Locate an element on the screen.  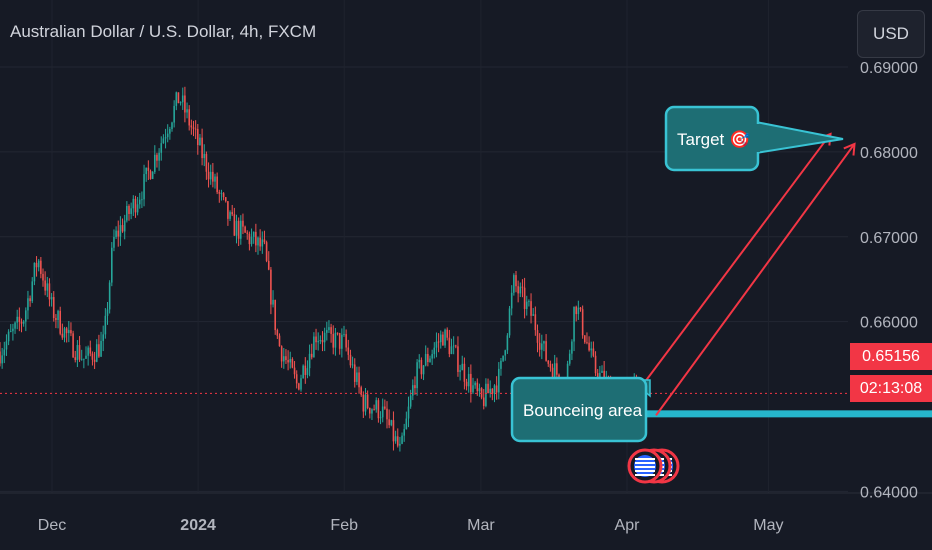
x-tick-label: Mar is located at coordinates (481, 525).